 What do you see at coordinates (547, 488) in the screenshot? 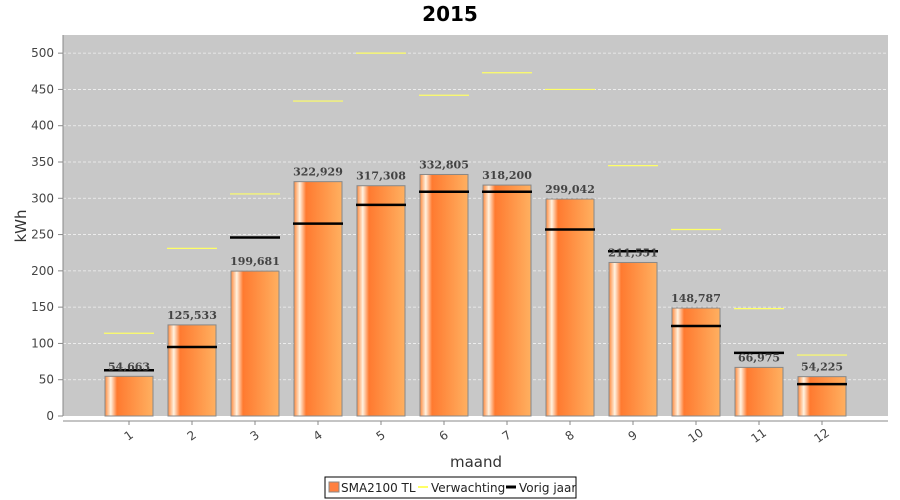
I see `legend-label-vorig-jaar: Vorig jaar` at bounding box center [547, 488].